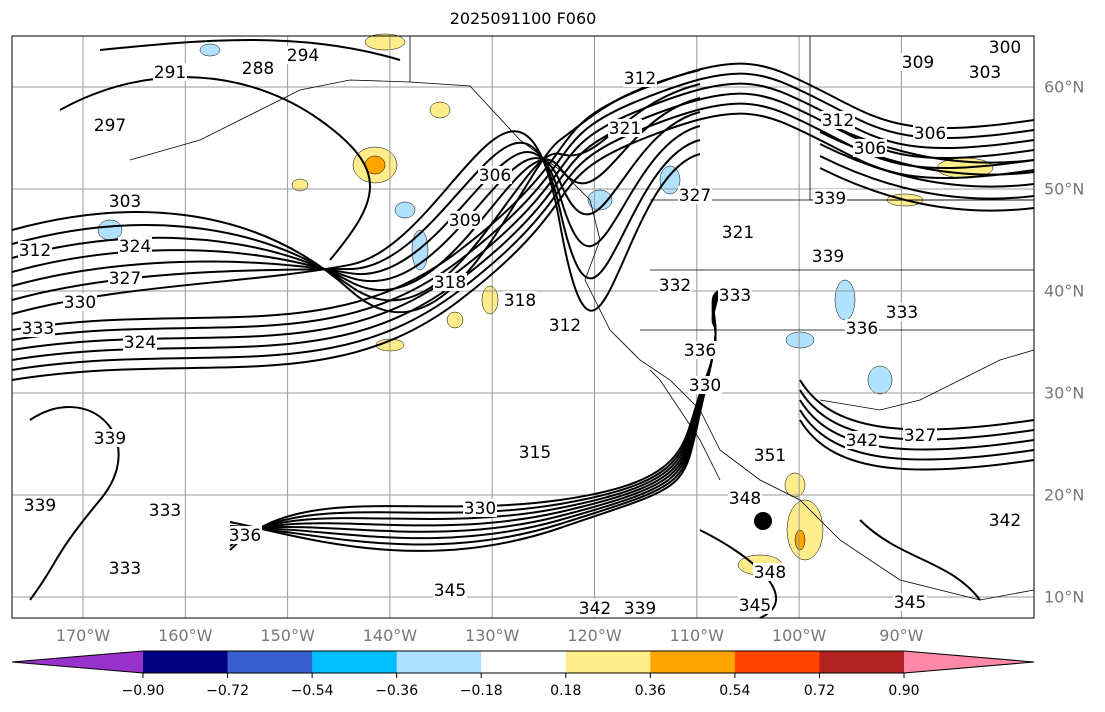 Image resolution: width=1105 pixels, height=712 pixels. Describe the element at coordinates (287, 635) in the screenshot. I see `lon-label: 150°W` at that location.